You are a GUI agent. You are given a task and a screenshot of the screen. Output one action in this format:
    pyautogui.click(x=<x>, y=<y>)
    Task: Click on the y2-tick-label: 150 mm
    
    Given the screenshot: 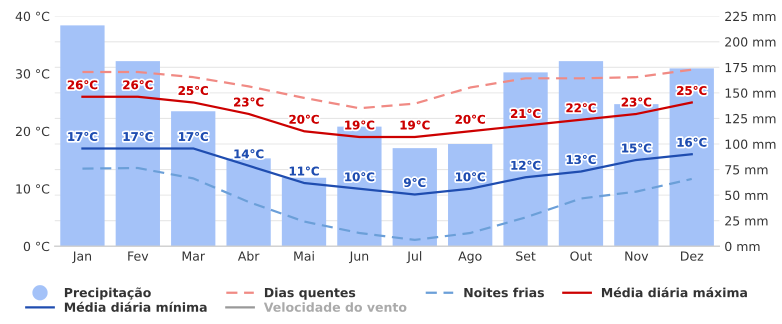 What is the action you would take?
    pyautogui.click(x=751, y=93)
    